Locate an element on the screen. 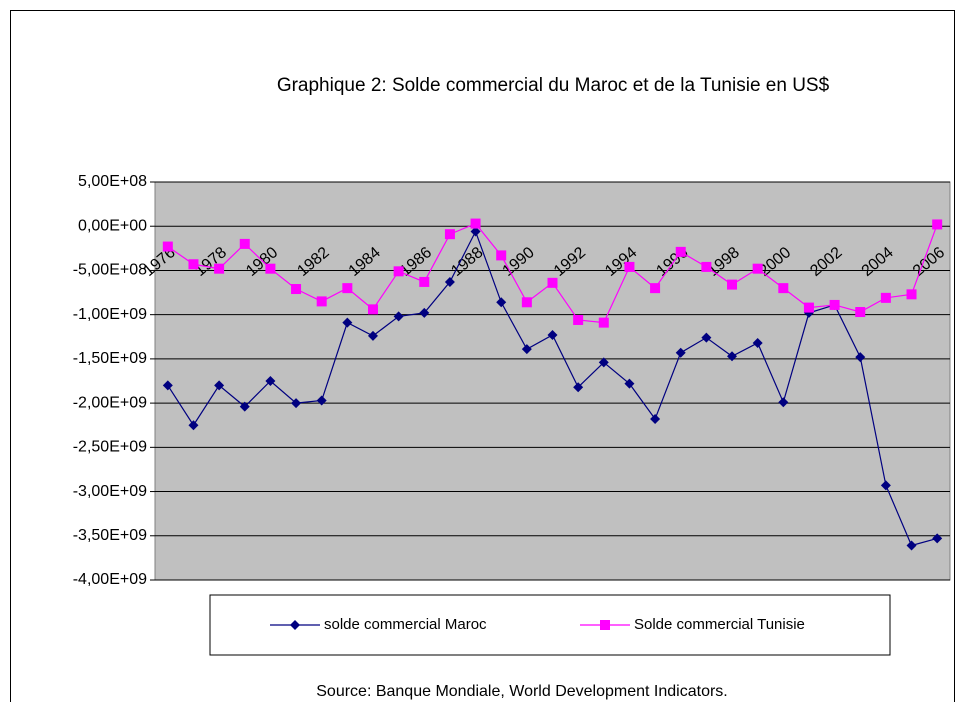 The image size is (955, 707). y-tick-label: -1,50E+09 is located at coordinates (110, 358).